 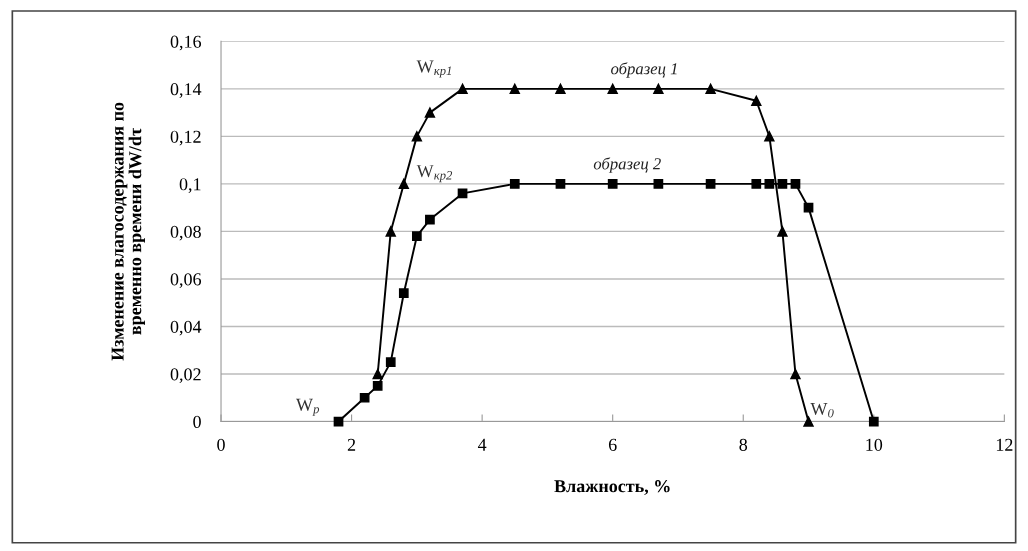 What do you see at coordinates (185, 233) in the screenshot?
I see `y-tick-label: 0,08` at bounding box center [185, 233].